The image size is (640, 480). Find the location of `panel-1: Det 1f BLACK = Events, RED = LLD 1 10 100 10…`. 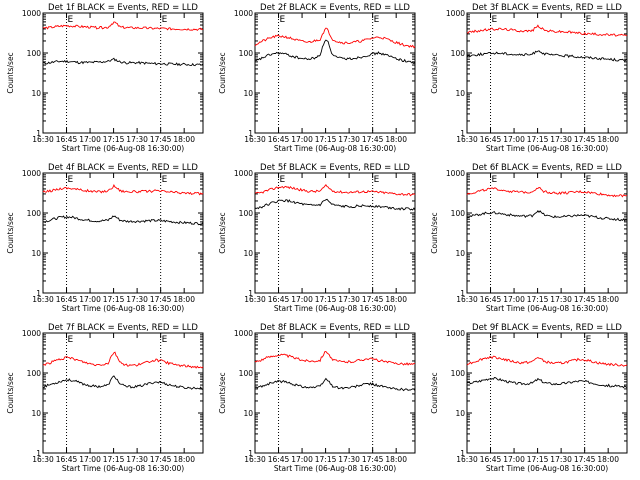

panel-1: Det 1f BLACK = Events, RED = LLD 1 10 100 10… is located at coordinates (105, 78).